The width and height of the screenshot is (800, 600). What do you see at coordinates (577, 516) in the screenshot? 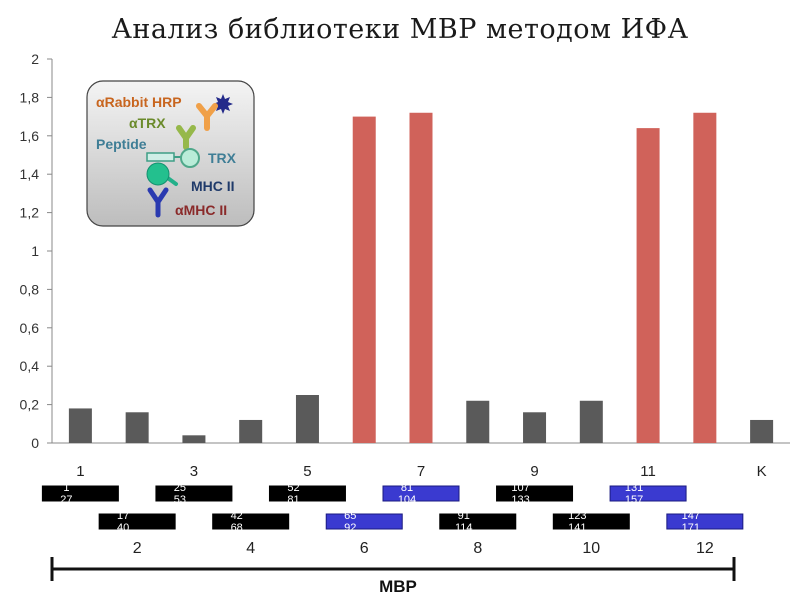
I see `peptide-start: 123` at bounding box center [577, 516].